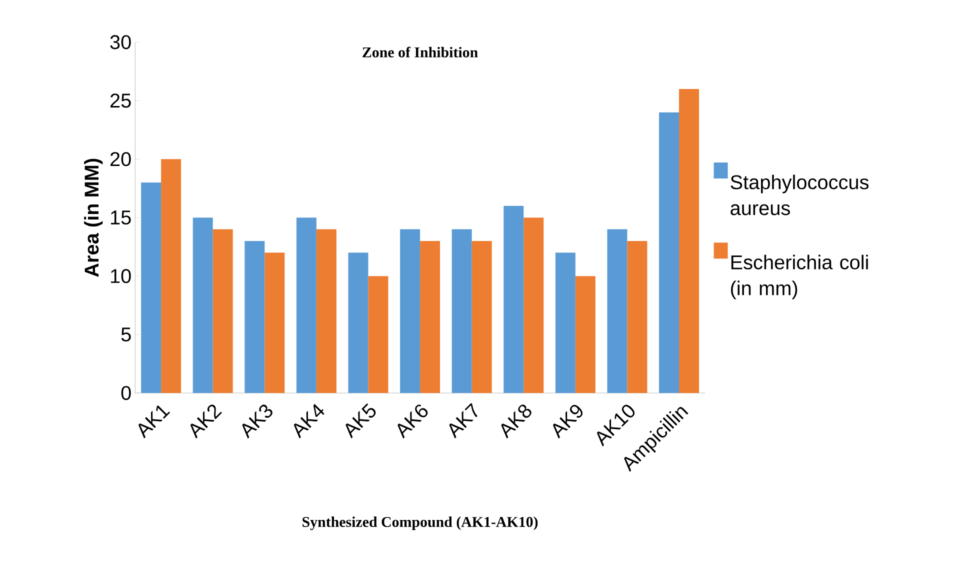 Image resolution: width=955 pixels, height=580 pixels. Describe the element at coordinates (420, 523) in the screenshot. I see `x-axis-title: Synthesized Compound (AK1-AK10)` at that location.